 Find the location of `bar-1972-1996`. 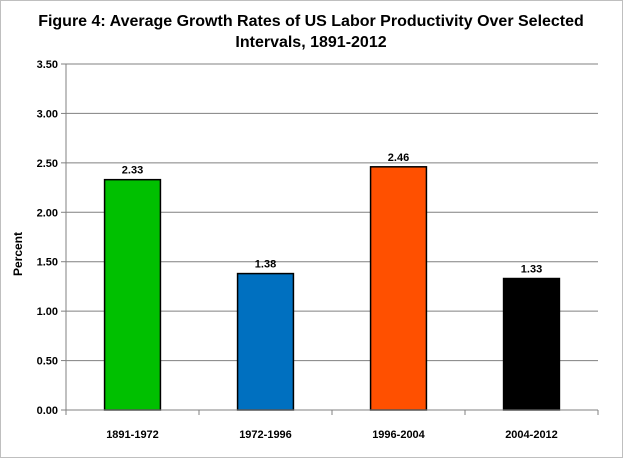

bar-1972-1996 is located at coordinates (265, 341).